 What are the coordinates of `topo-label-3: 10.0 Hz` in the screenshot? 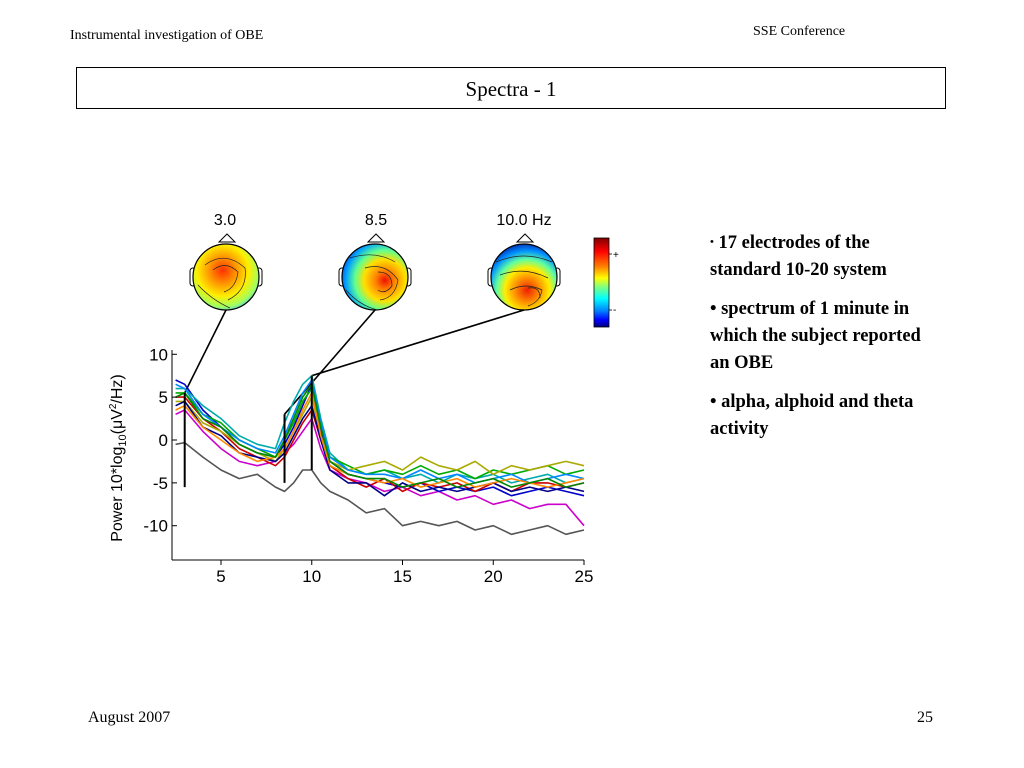 It's located at (523, 220).